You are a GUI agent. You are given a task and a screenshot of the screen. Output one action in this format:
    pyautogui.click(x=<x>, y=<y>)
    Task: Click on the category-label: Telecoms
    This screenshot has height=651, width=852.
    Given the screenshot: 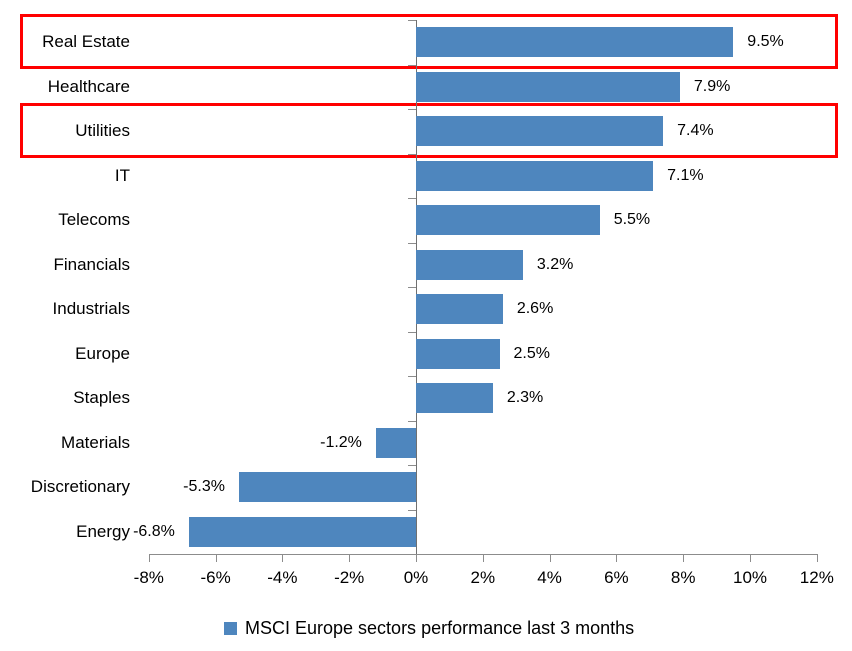 What is the action you would take?
    pyautogui.click(x=94, y=219)
    